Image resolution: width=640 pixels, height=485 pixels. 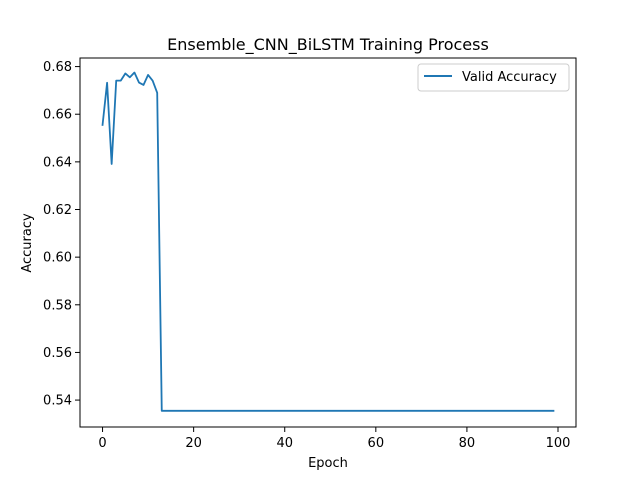 What do you see at coordinates (328, 45) in the screenshot?
I see `chart-title: Ensemble_CNN_BiLSTM Training Process` at bounding box center [328, 45].